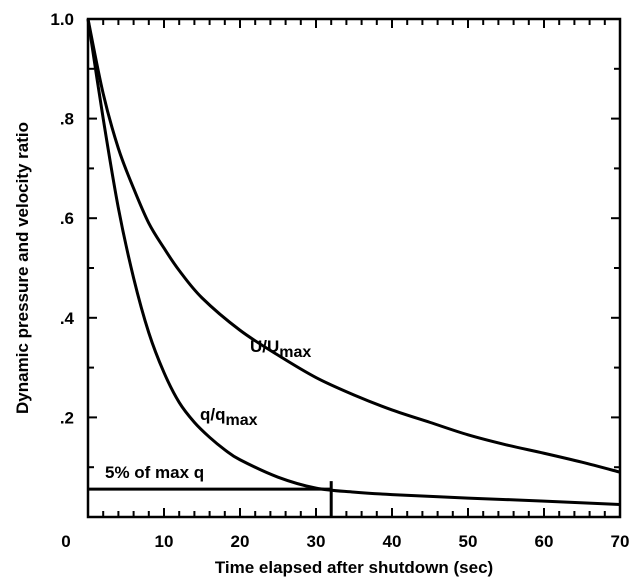  Describe the element at coordinates (210, 490) in the screenshot. I see `annotations: 5% of max q` at that location.